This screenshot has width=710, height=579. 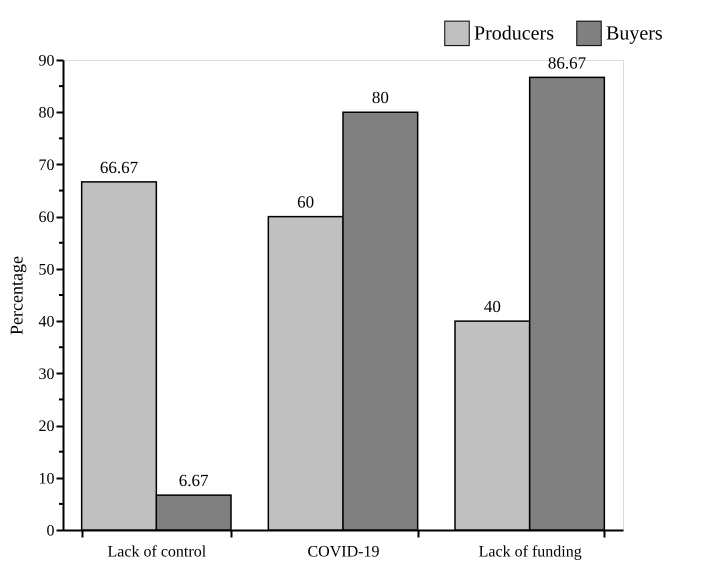 I want to click on x-tick-label: COVID-19, so click(x=344, y=552).